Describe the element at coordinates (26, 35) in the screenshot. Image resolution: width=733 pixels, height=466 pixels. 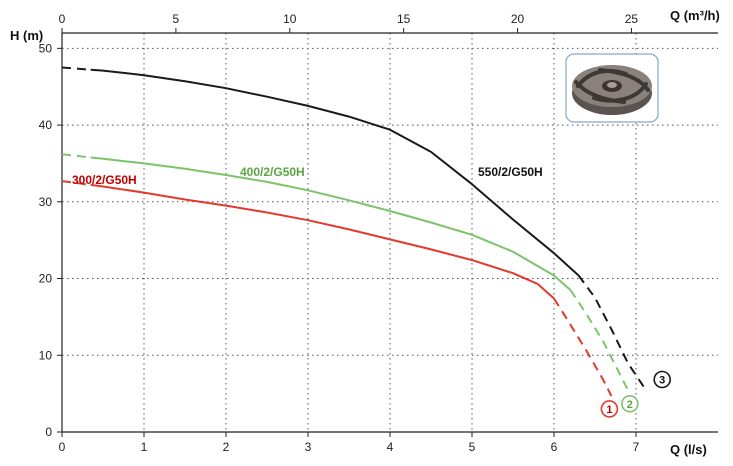
I see `y-axis-label: H (m)` at that location.